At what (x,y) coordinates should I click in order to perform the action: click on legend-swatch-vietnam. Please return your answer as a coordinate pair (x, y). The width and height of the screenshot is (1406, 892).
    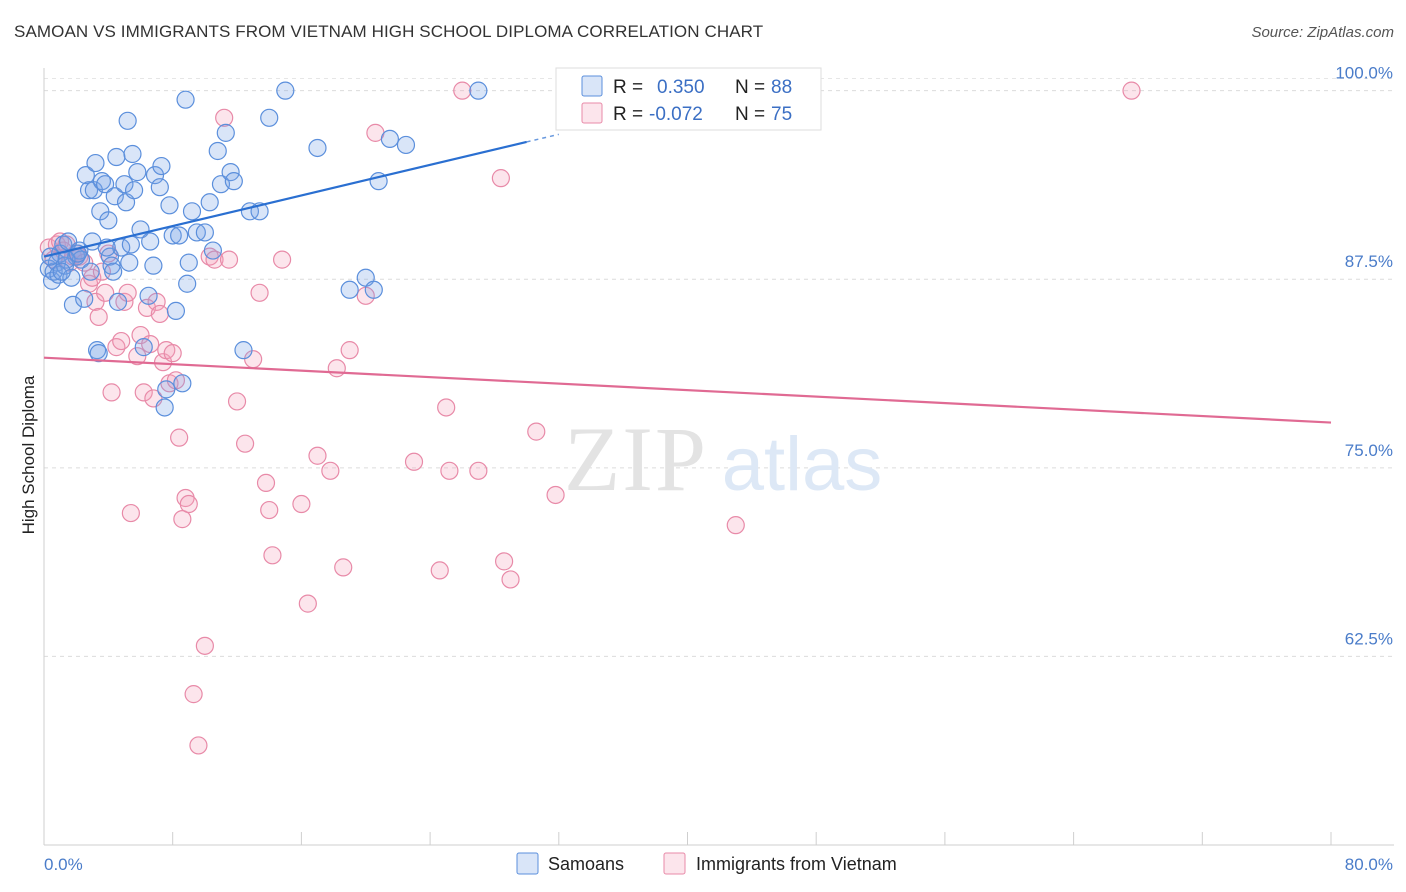
    Looking at the image, I should click on (592, 113).